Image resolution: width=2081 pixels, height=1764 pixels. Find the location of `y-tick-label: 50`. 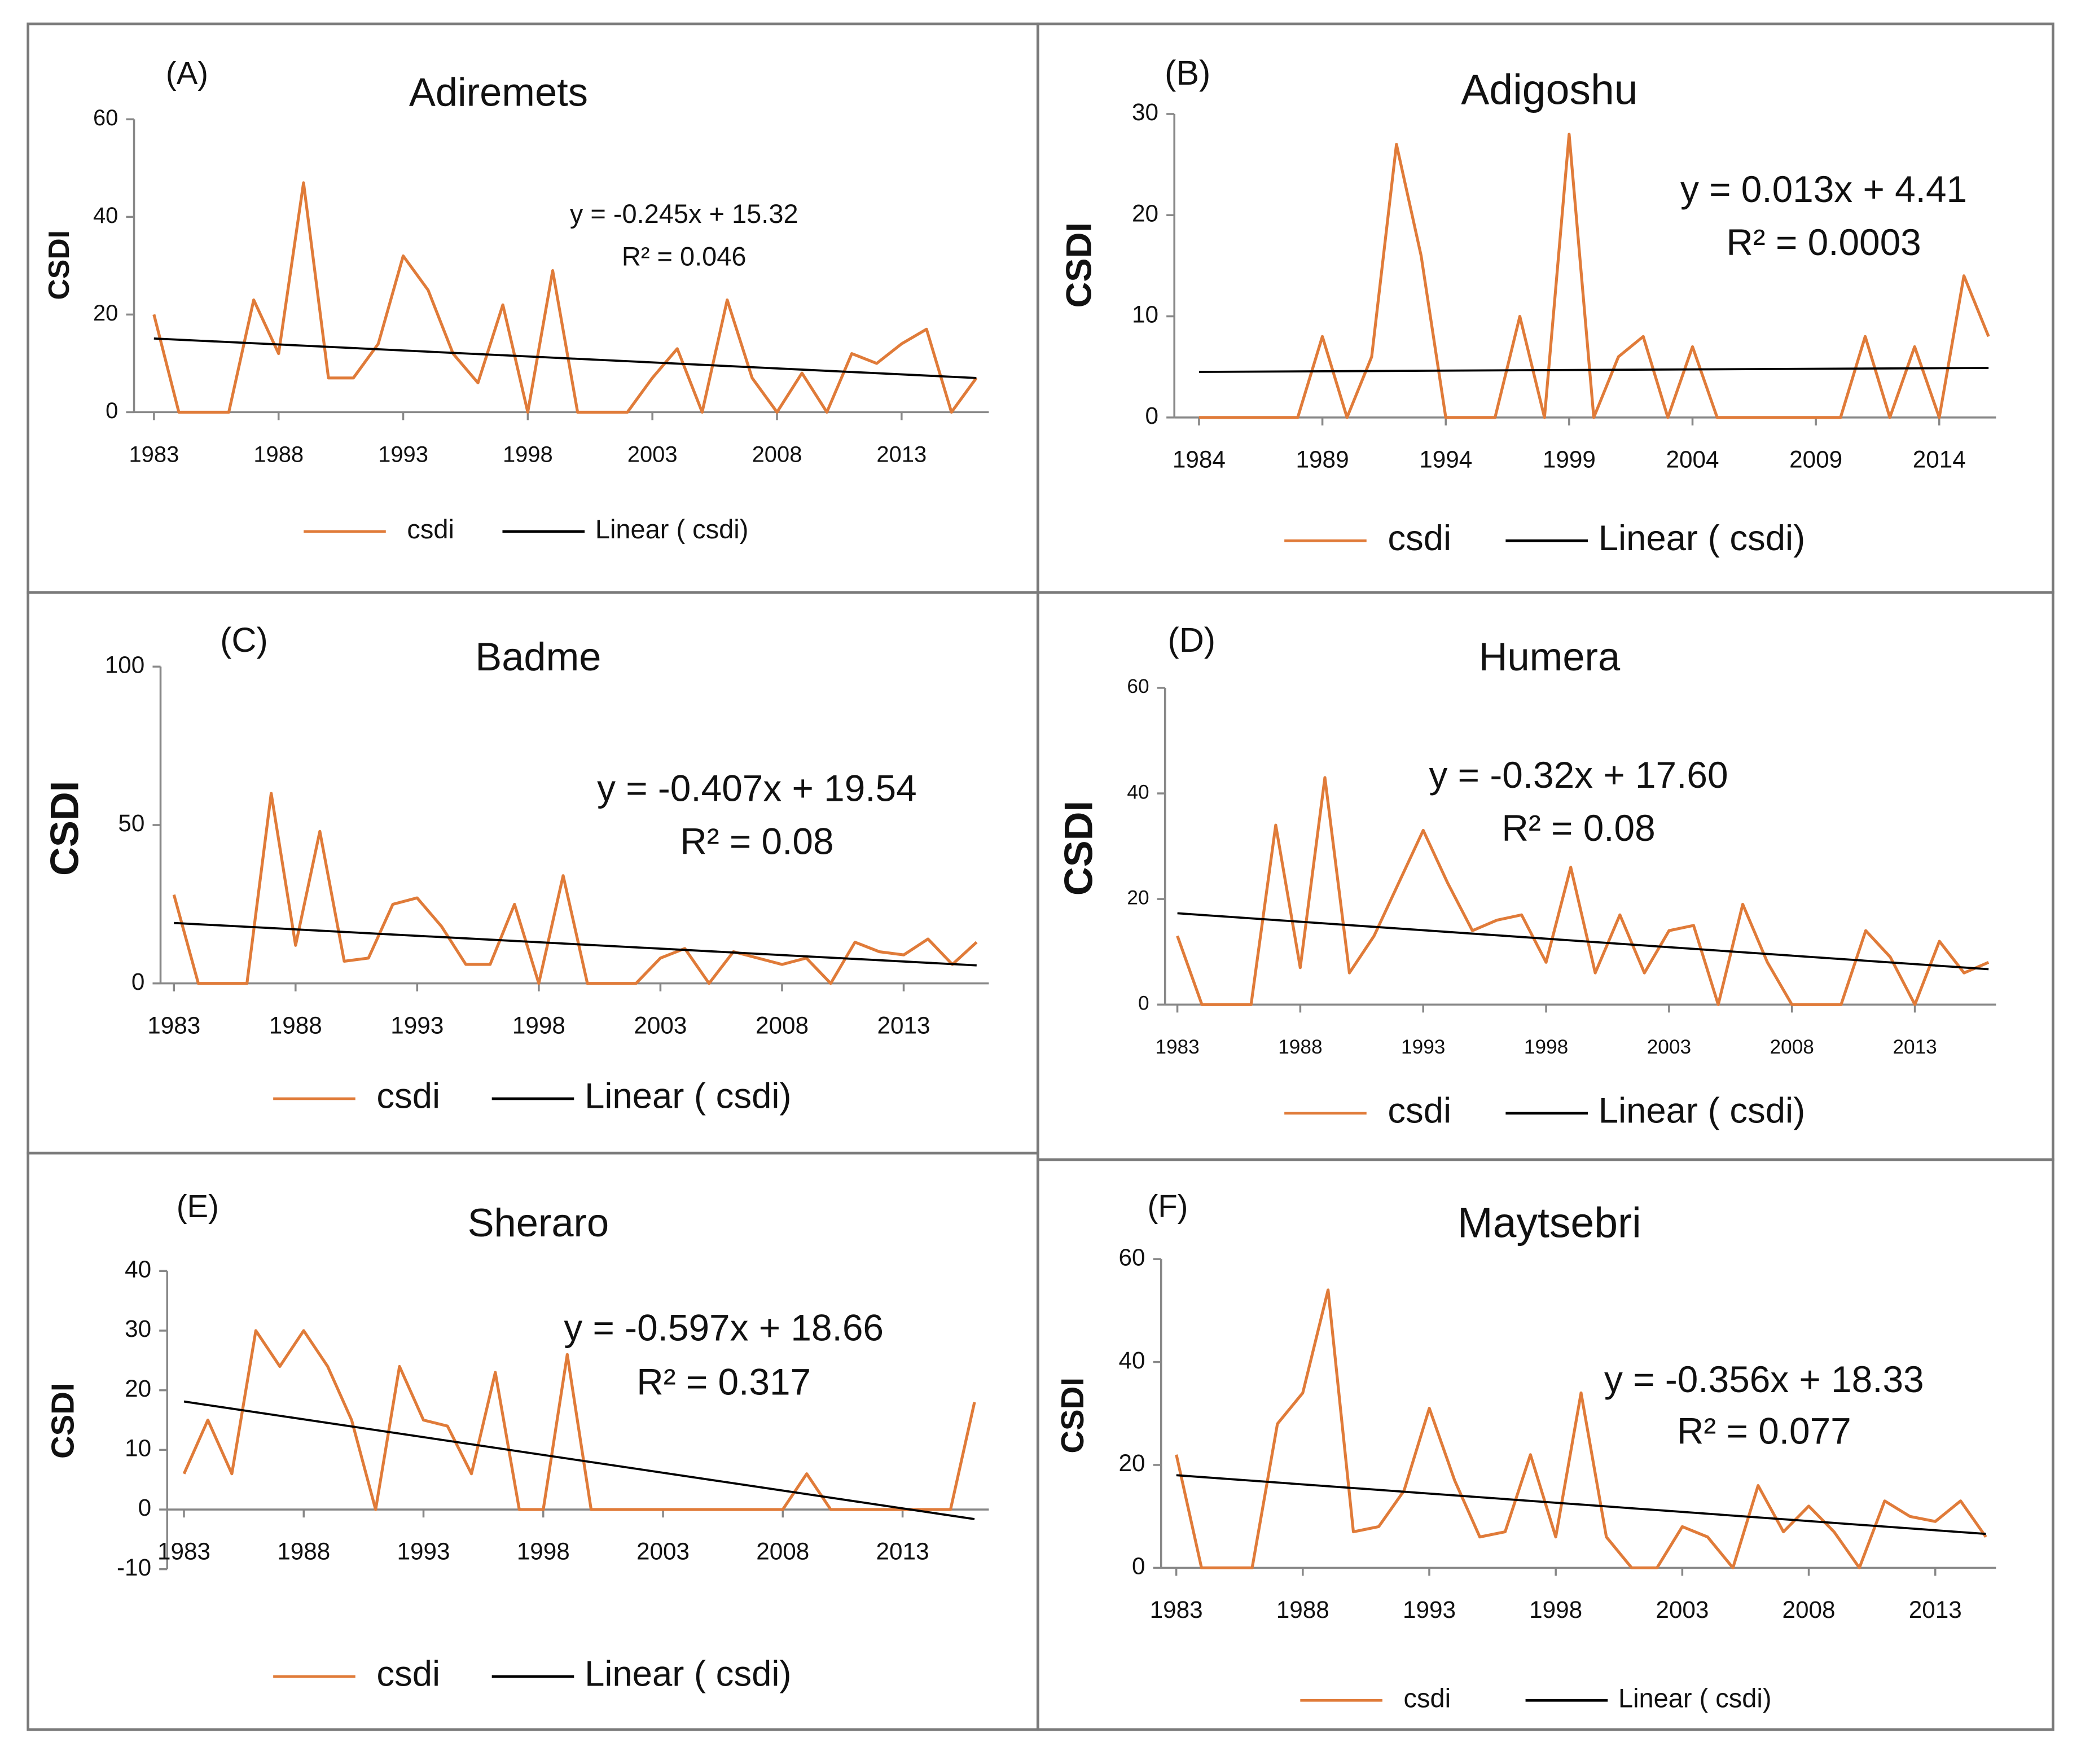

y-tick-label: 50 is located at coordinates (131, 823).